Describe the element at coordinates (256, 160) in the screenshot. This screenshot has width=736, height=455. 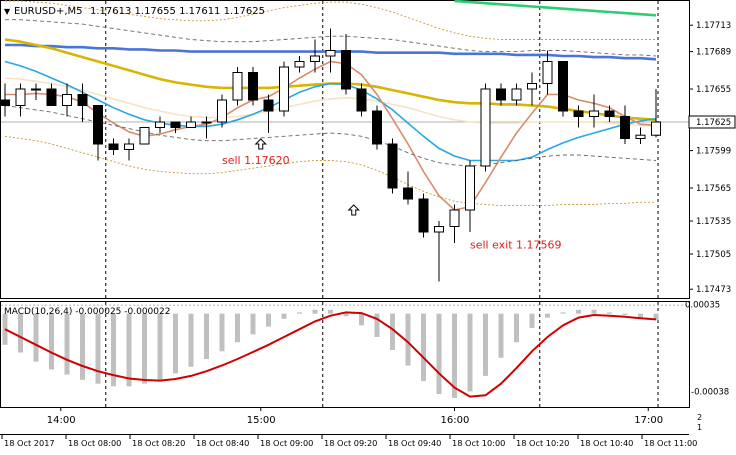
I see `trade-annotation: sell 1.17620` at that location.